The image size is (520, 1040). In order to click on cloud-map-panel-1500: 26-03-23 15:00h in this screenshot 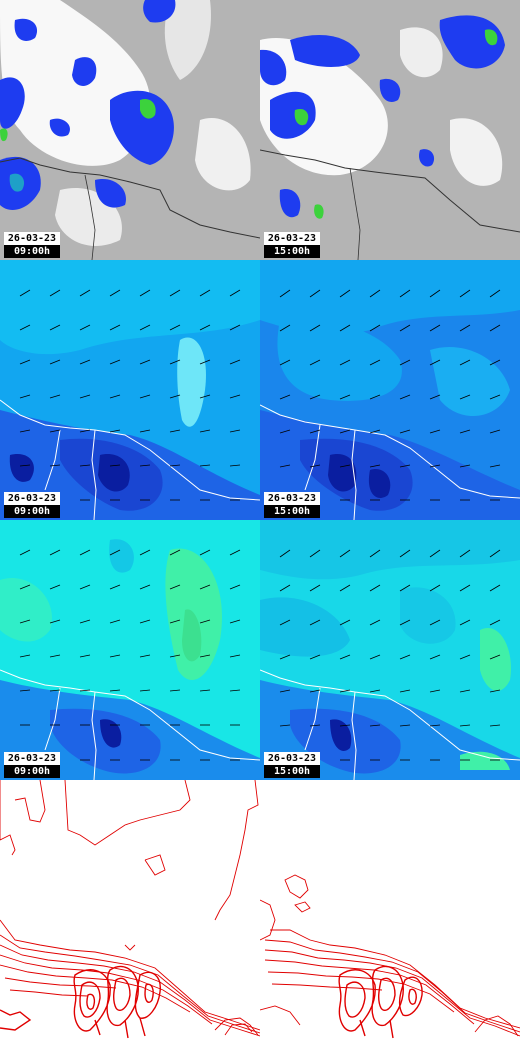, I will do `click(390, 130)`.